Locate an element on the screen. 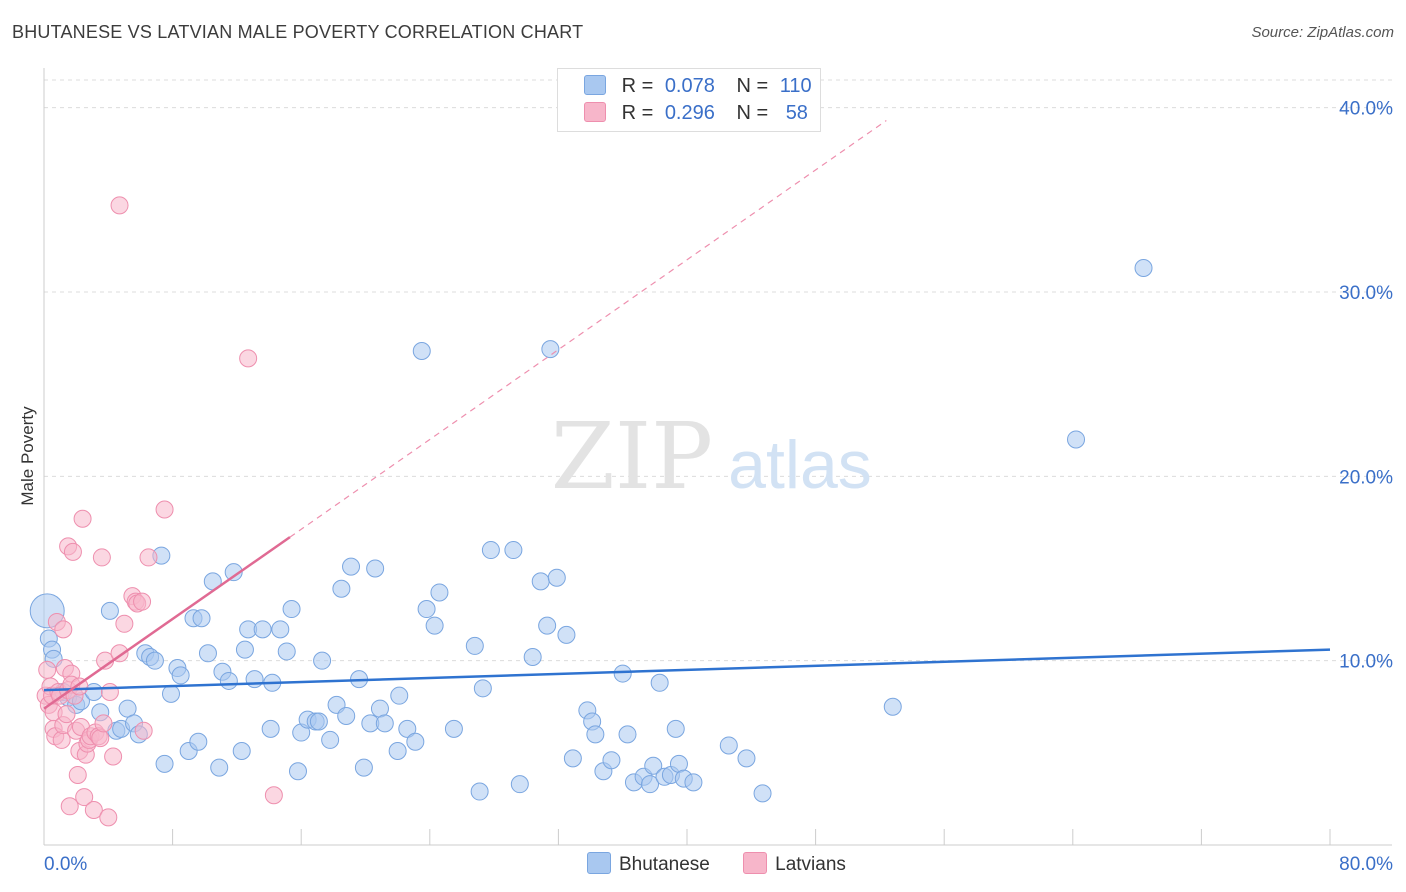 This screenshot has width=1406, height=892. legend-n-value: 58 is located at coordinates (796, 113).